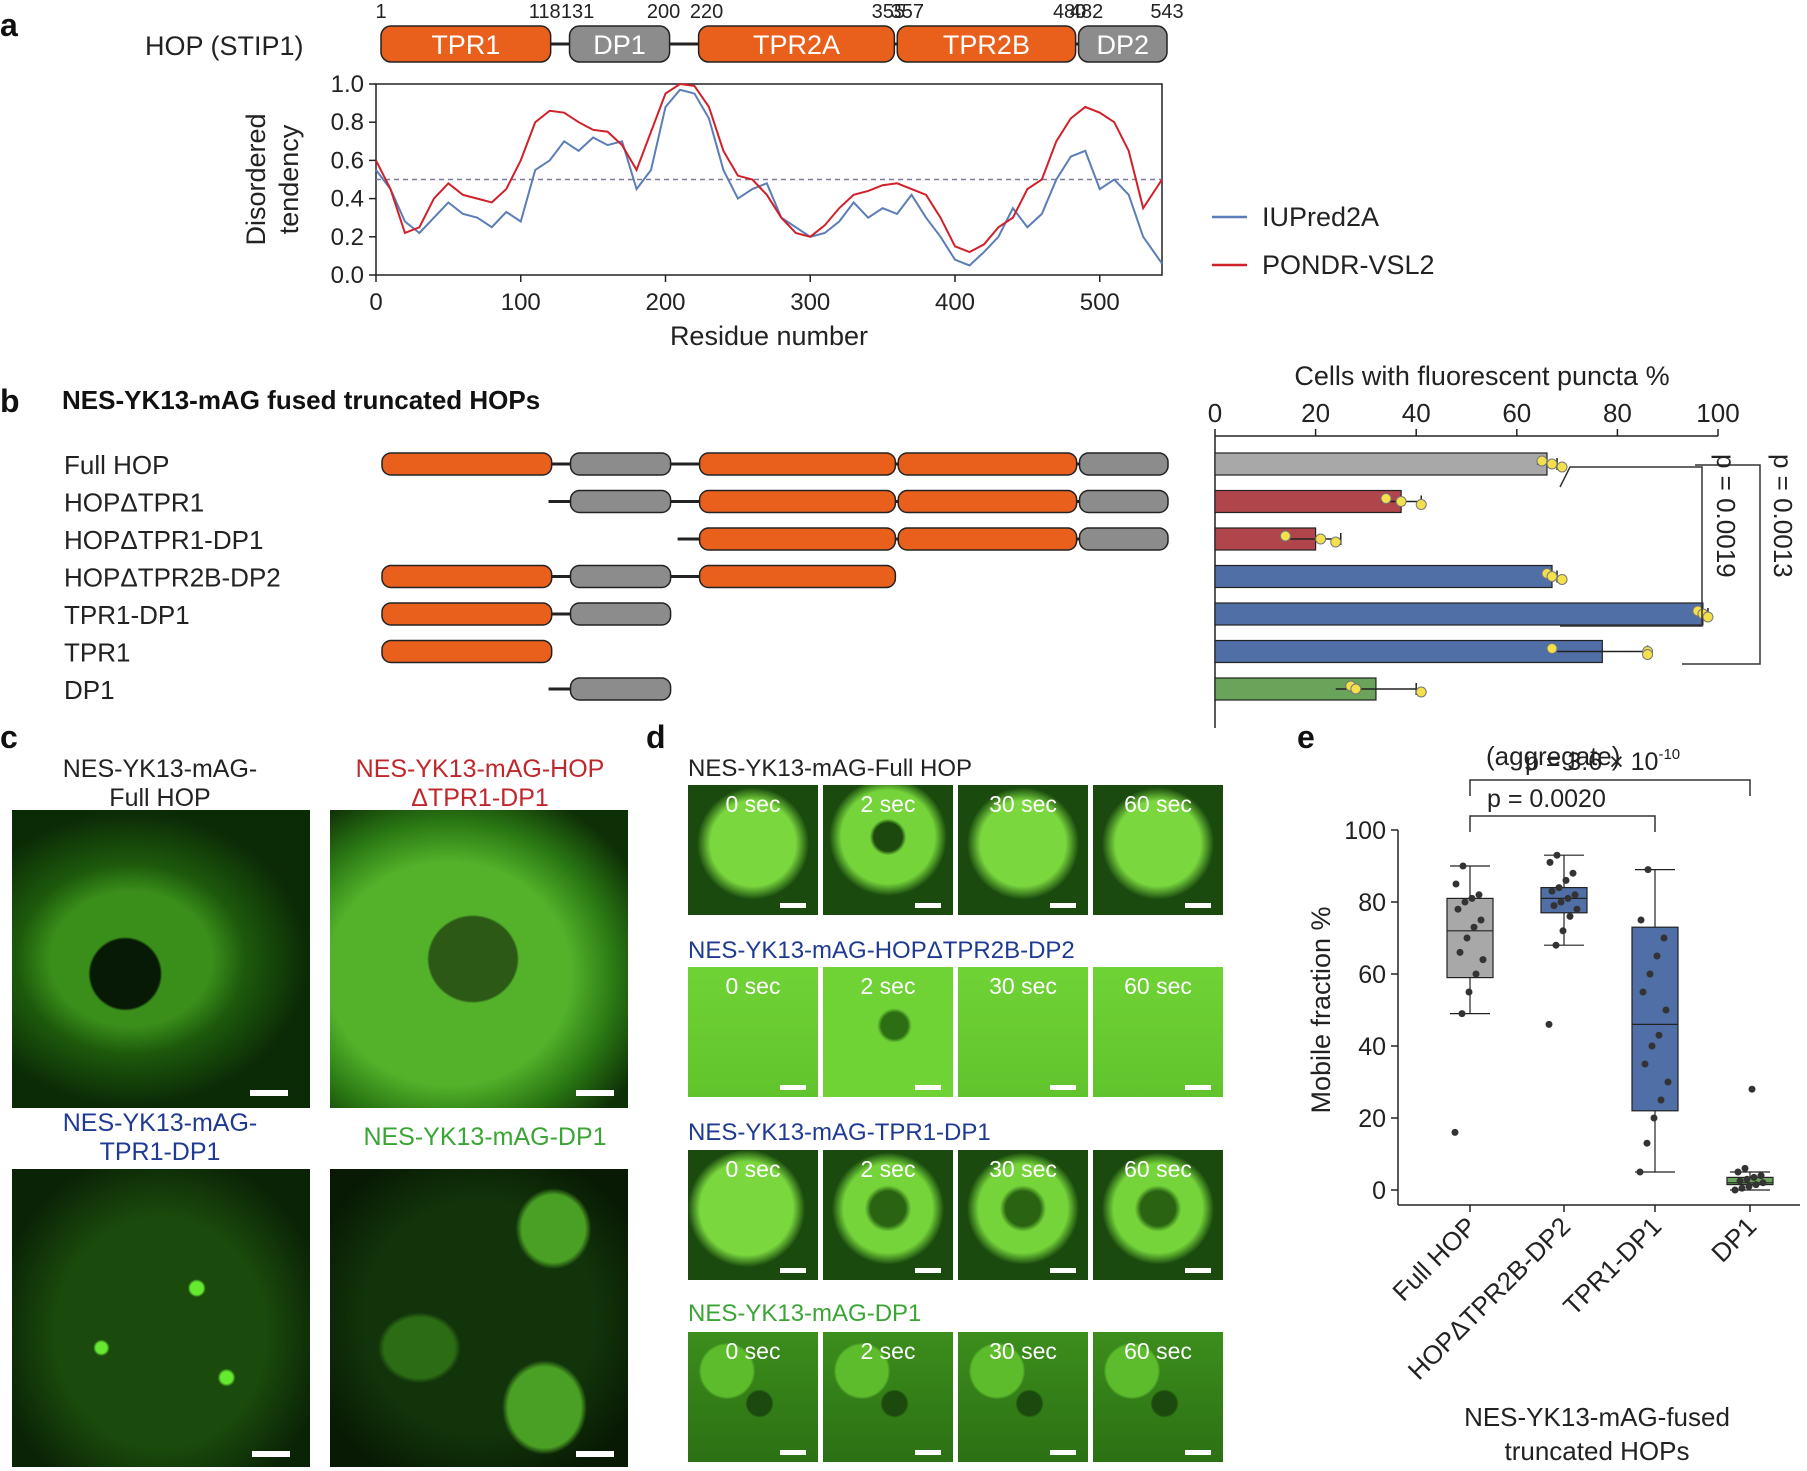 This screenshot has height=1471, width=1807. Describe the element at coordinates (1553, 756) in the screenshot. I see `aggregate-note: (aggregate)` at that location.